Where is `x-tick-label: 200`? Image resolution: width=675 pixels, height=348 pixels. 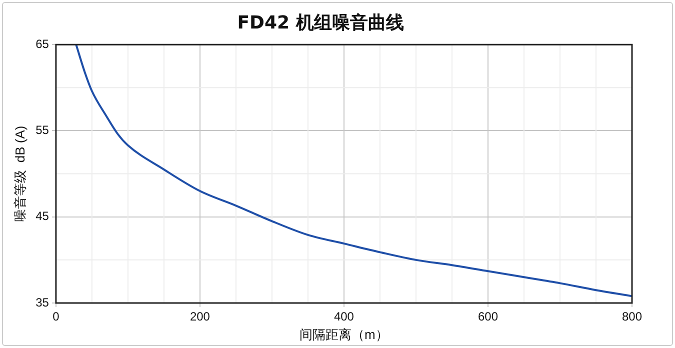 x-tick-label: 200 is located at coordinates (200, 317).